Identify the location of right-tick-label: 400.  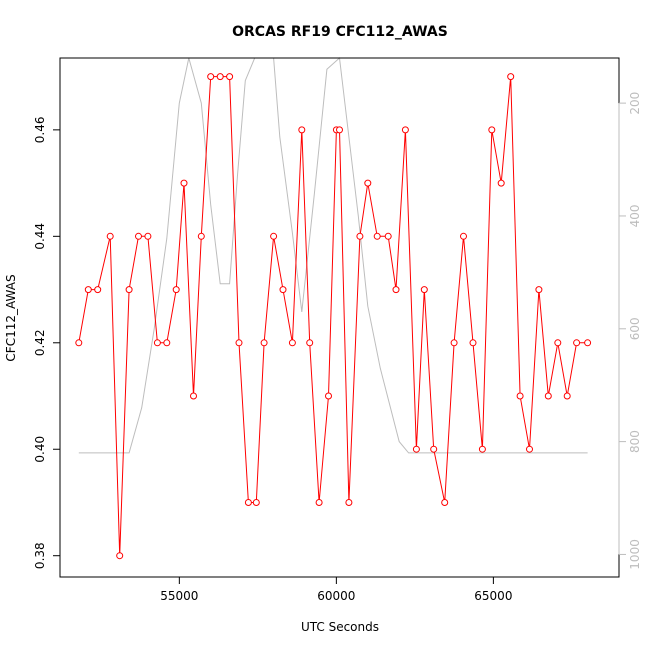
(635, 216).